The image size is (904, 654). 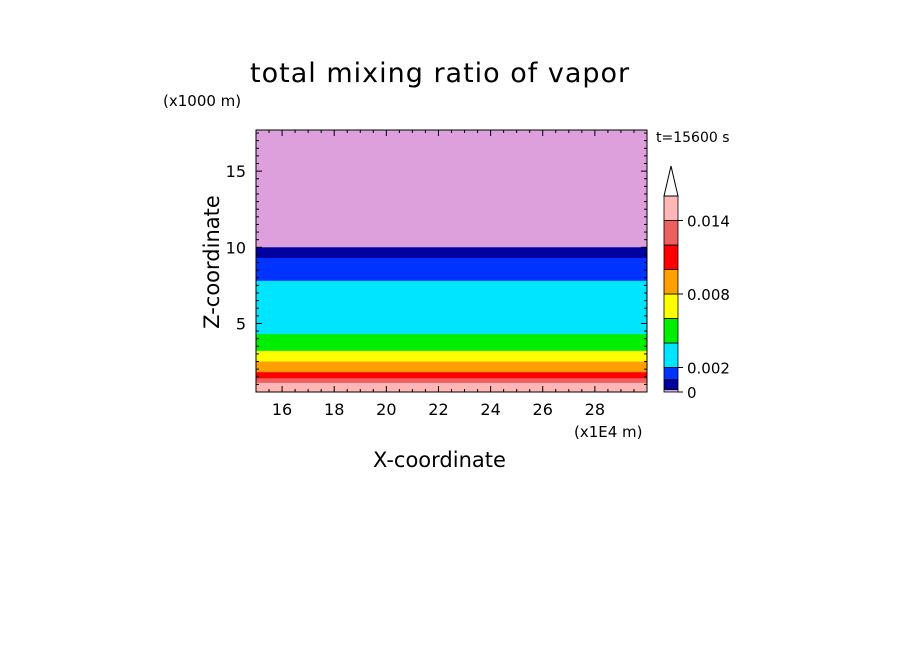 I want to click on colorbar-tick-label: 0.002, so click(x=708, y=369).